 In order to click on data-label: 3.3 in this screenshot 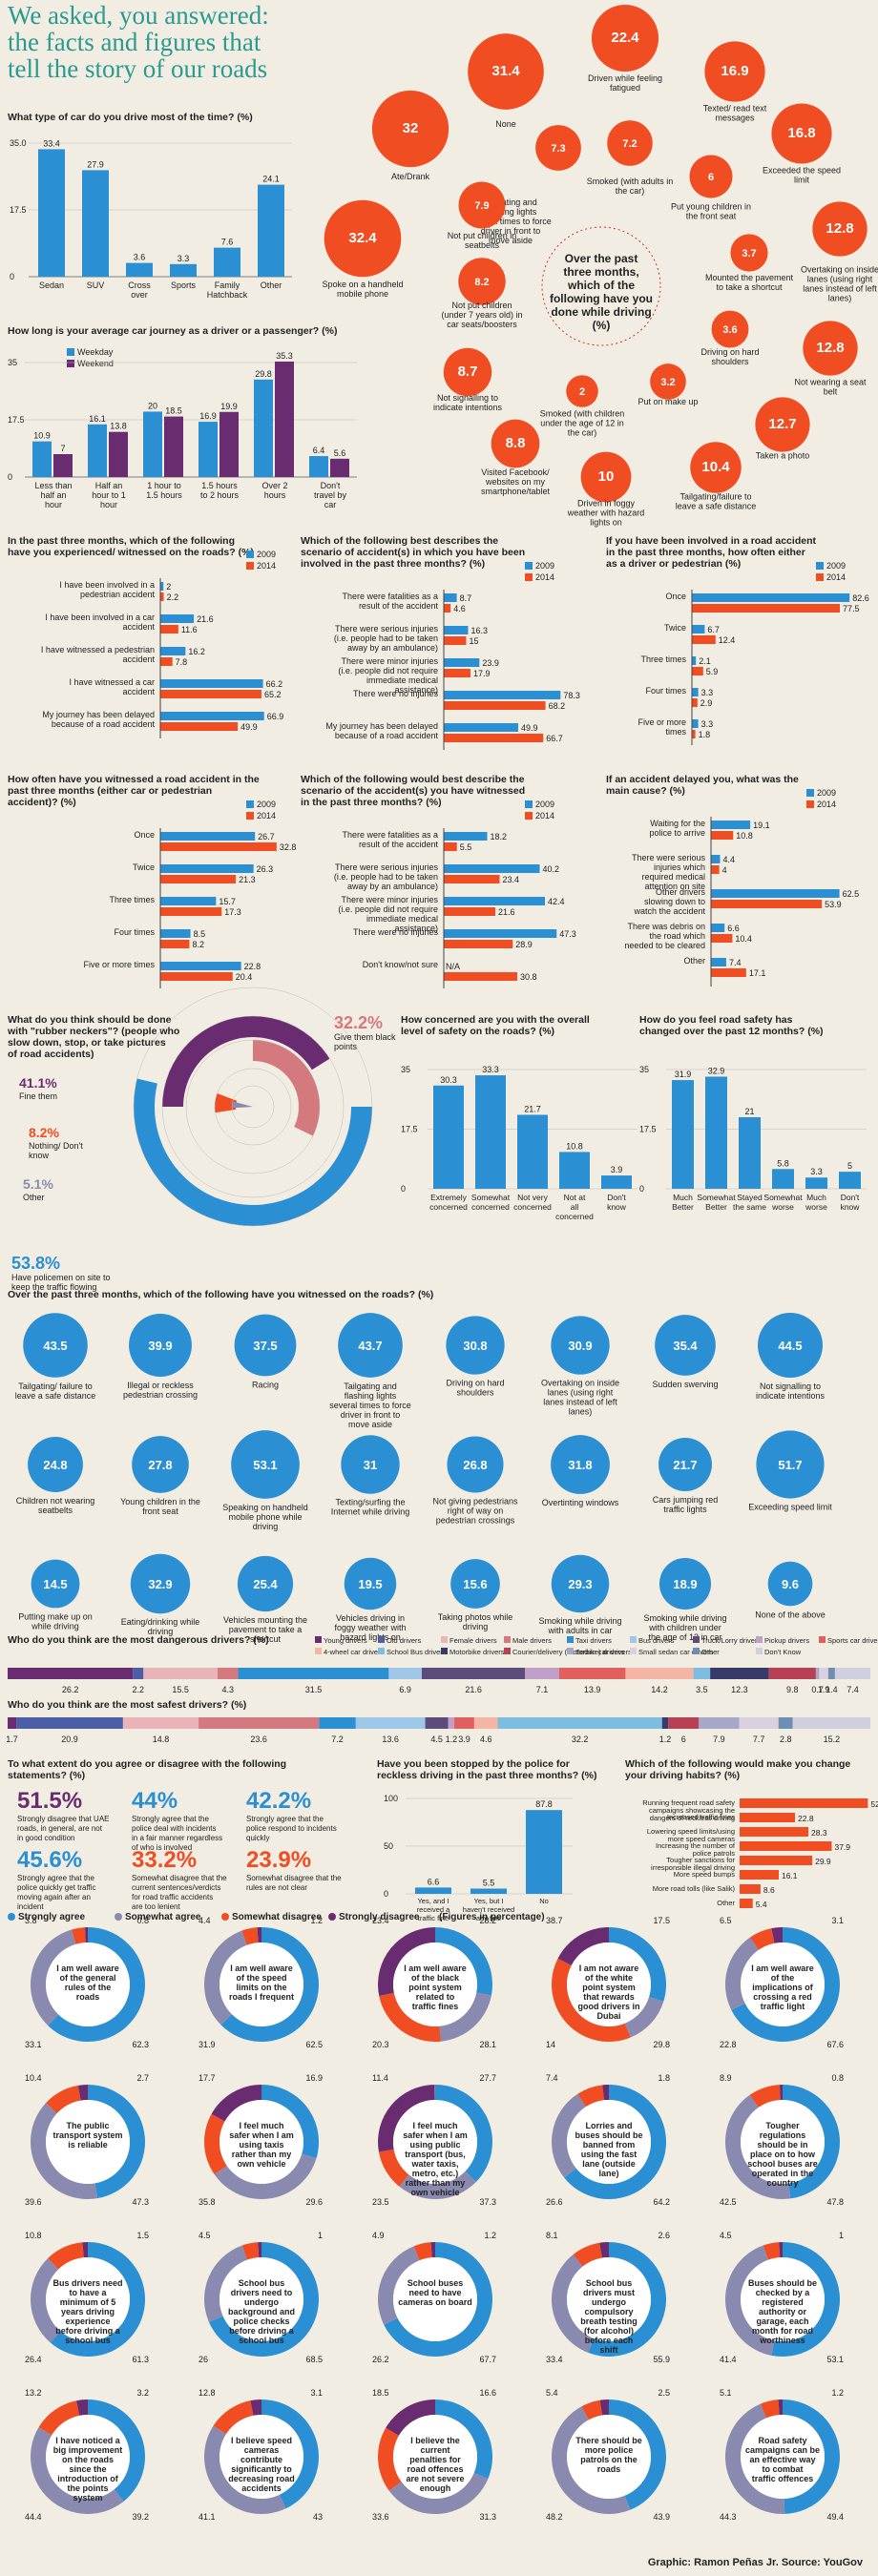, I will do `click(184, 258)`.